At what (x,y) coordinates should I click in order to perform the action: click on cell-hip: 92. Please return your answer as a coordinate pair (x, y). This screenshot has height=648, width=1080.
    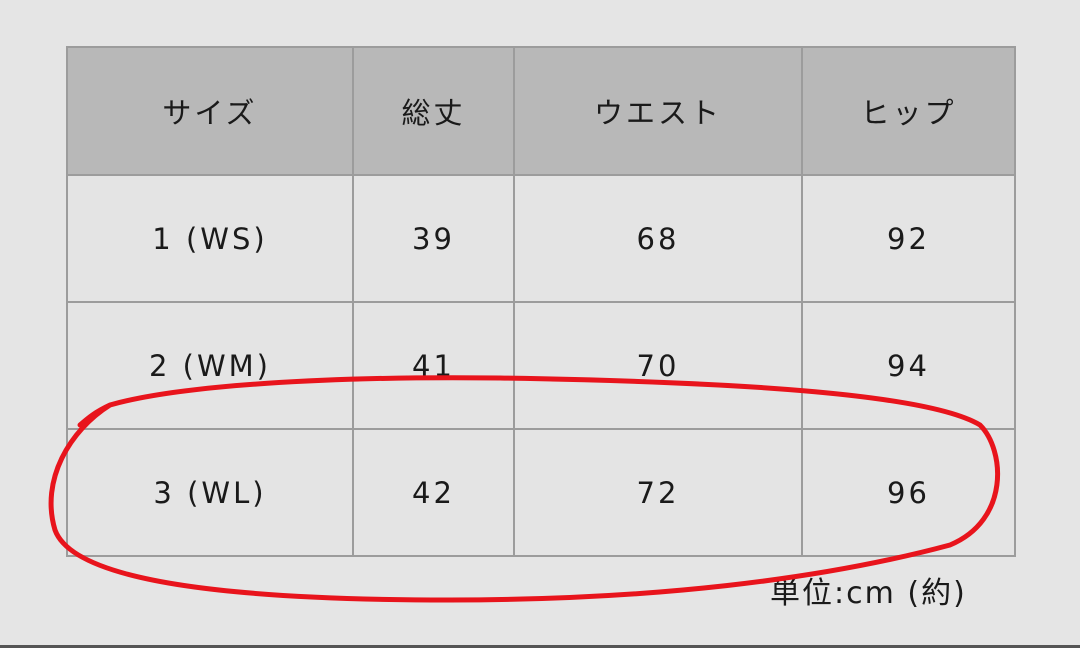
    Looking at the image, I should click on (908, 238).